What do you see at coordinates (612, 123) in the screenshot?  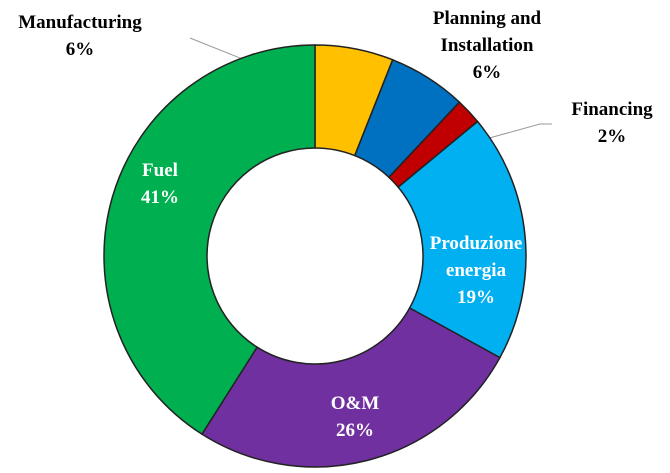 I see `slice-label: Financing 2%` at bounding box center [612, 123].